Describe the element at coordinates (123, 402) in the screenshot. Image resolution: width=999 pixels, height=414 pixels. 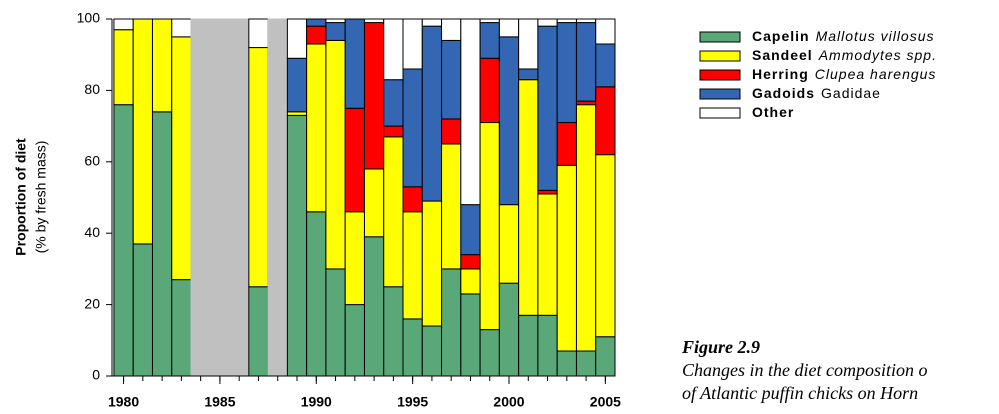
I see `x-tick-label: 1980` at that location.